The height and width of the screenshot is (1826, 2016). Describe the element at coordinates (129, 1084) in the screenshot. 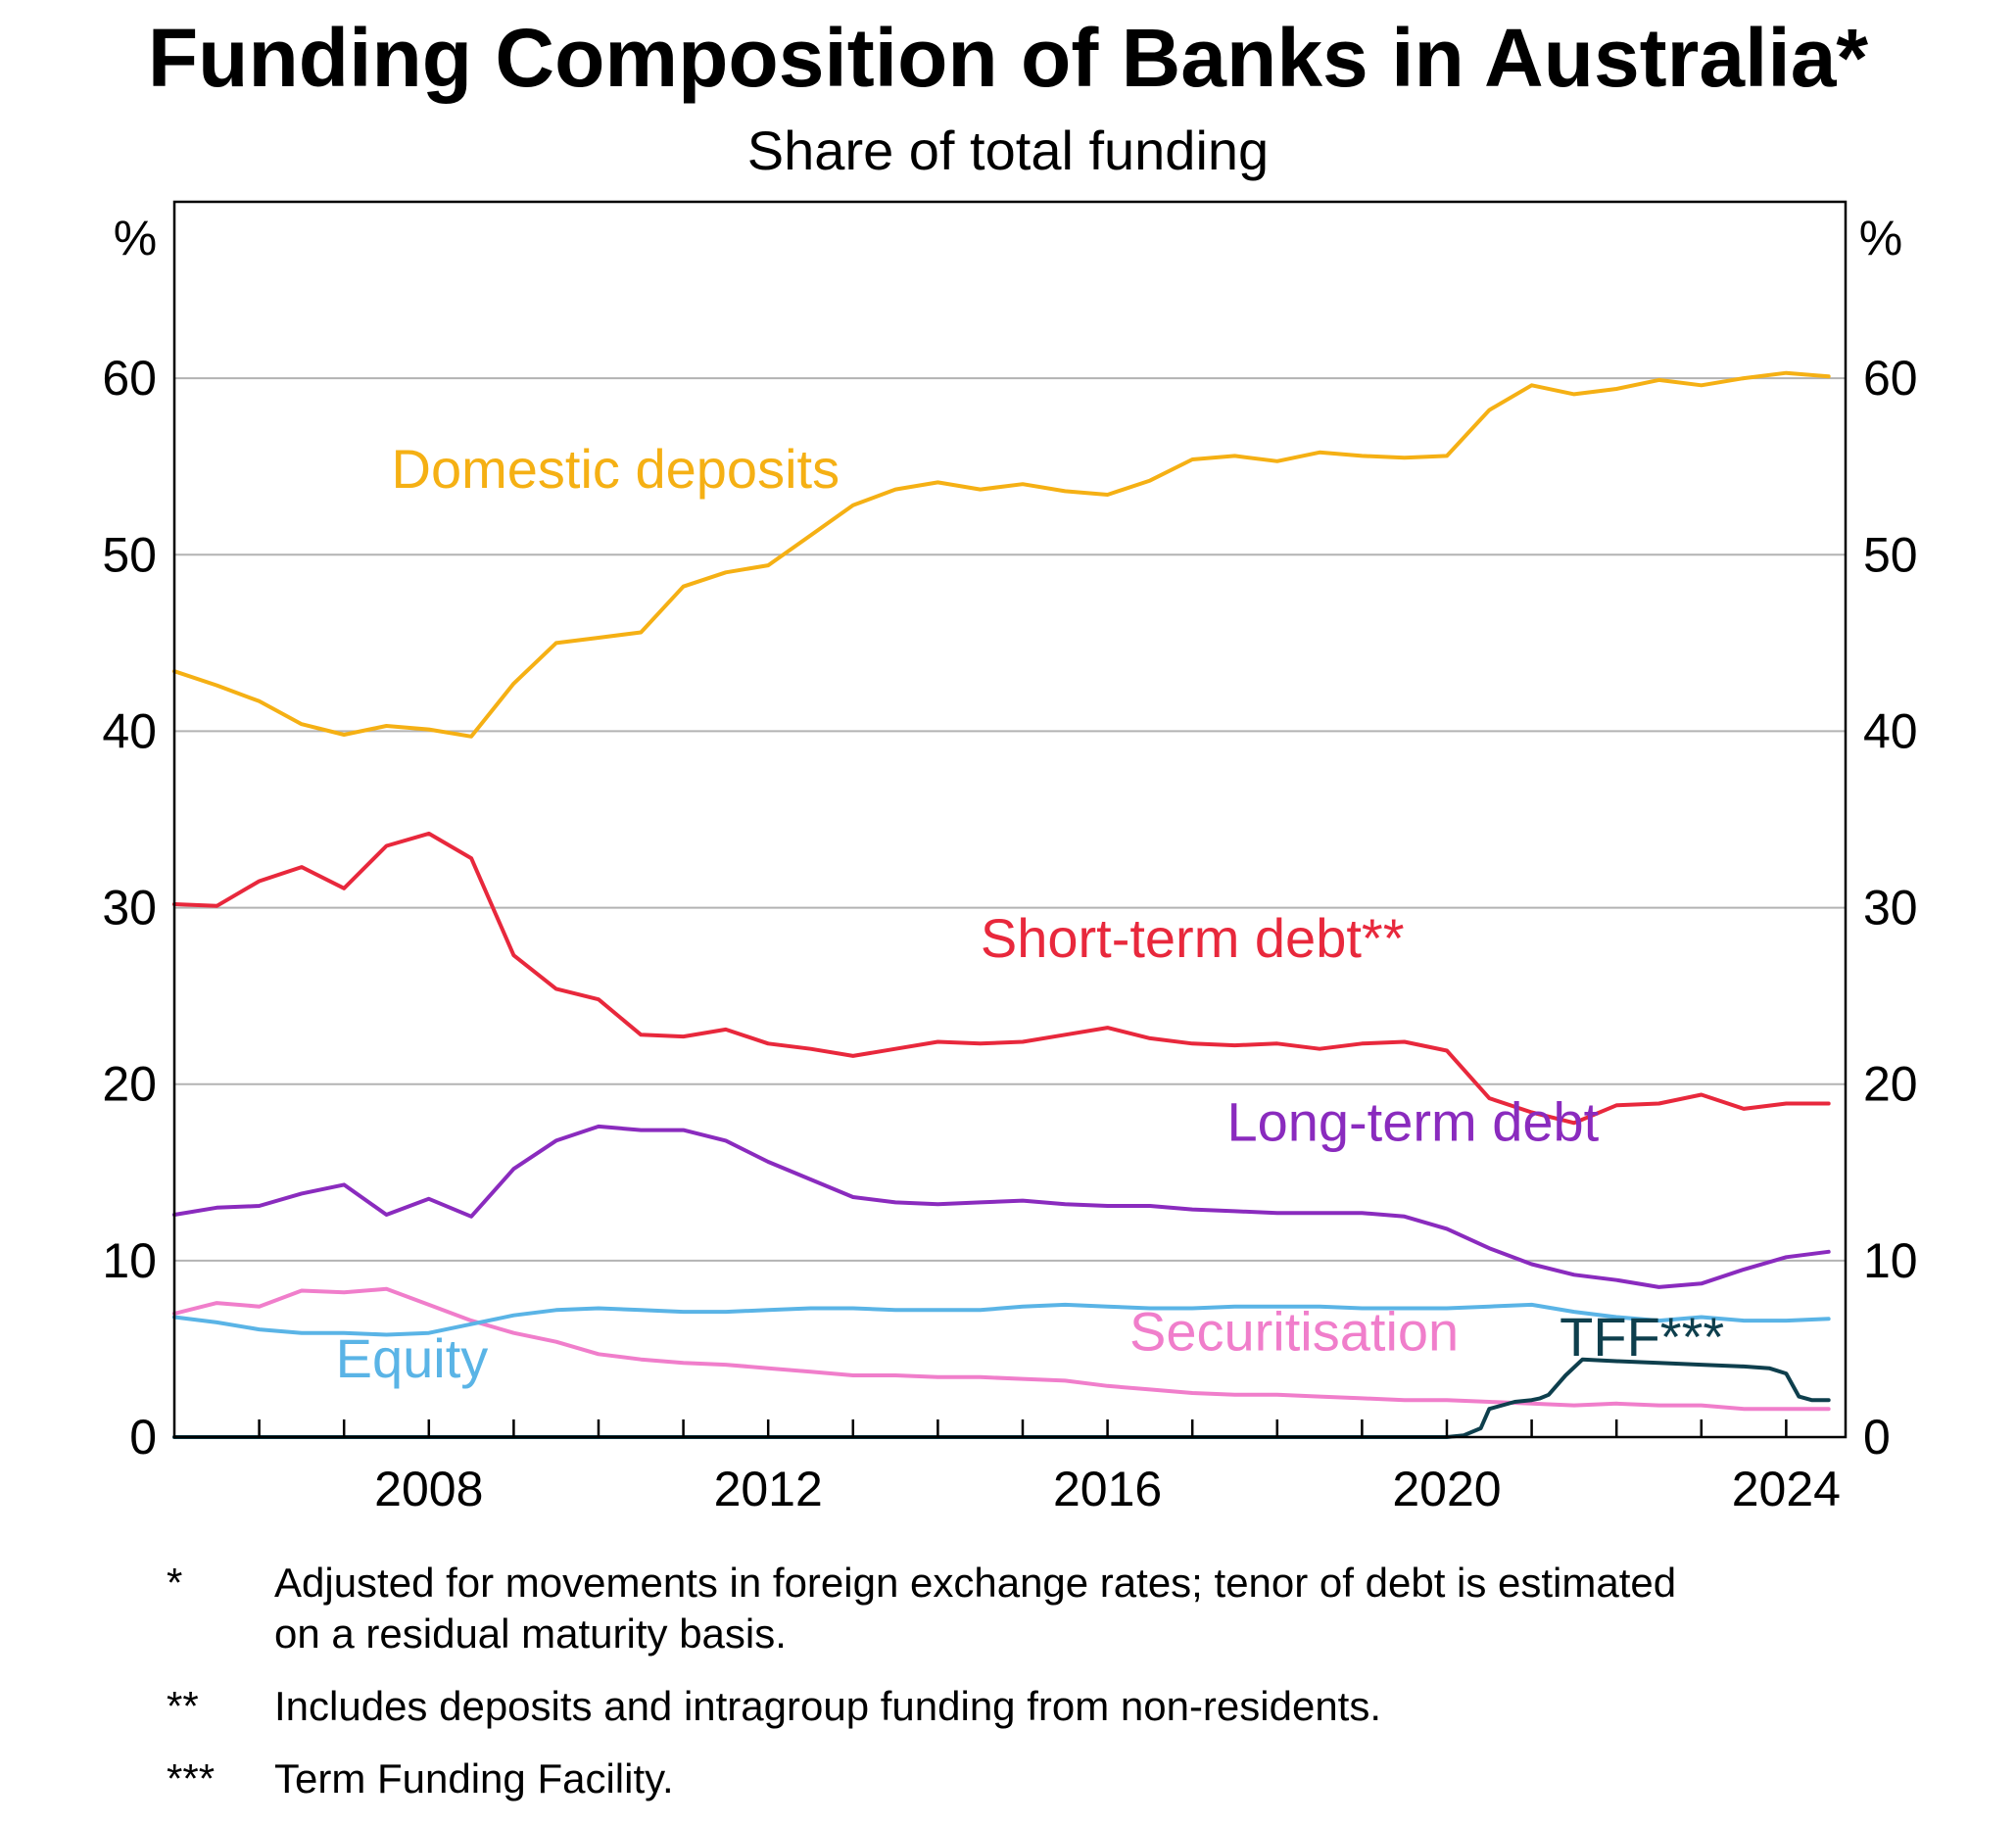

I see `y-tick-label-left: 20` at that location.